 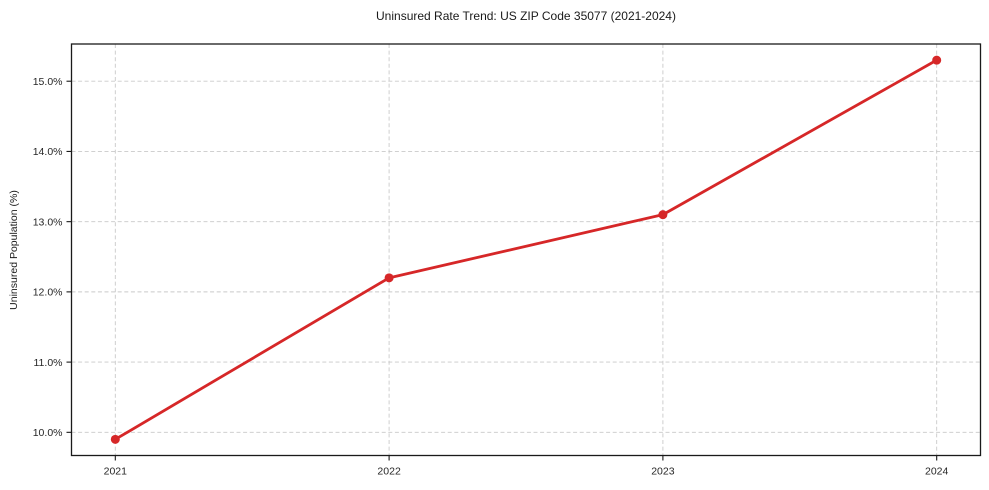 I want to click on y-tick-label: 10.0%, so click(x=48, y=433).